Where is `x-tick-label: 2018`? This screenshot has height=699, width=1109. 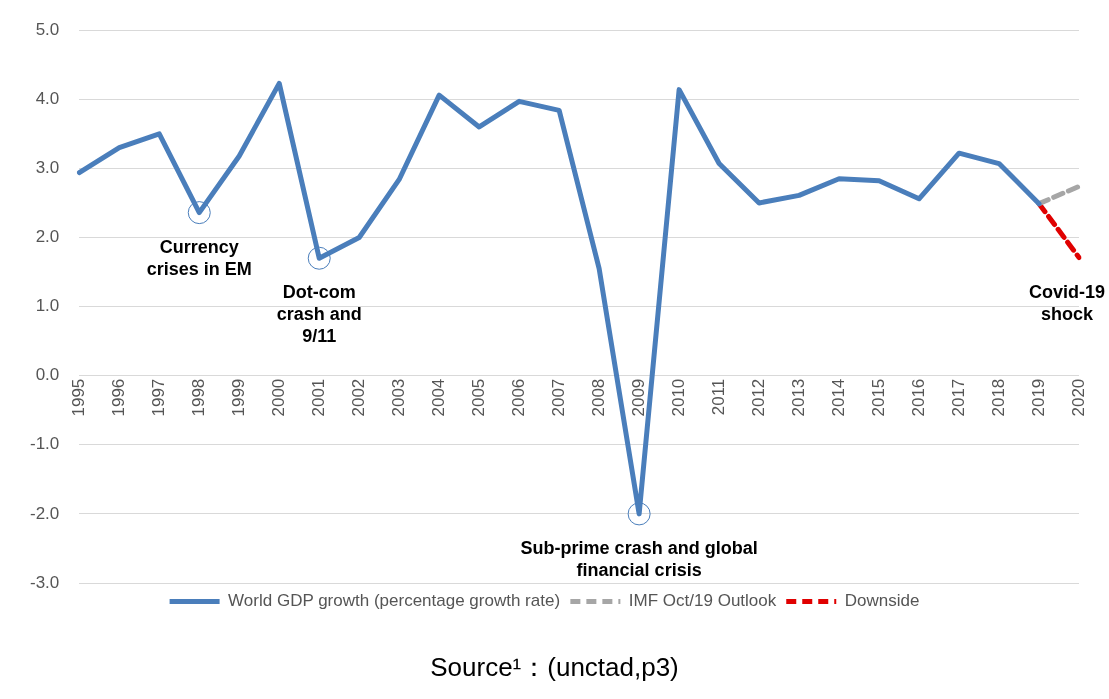
x-tick-label: 2018 is located at coordinates (998, 397).